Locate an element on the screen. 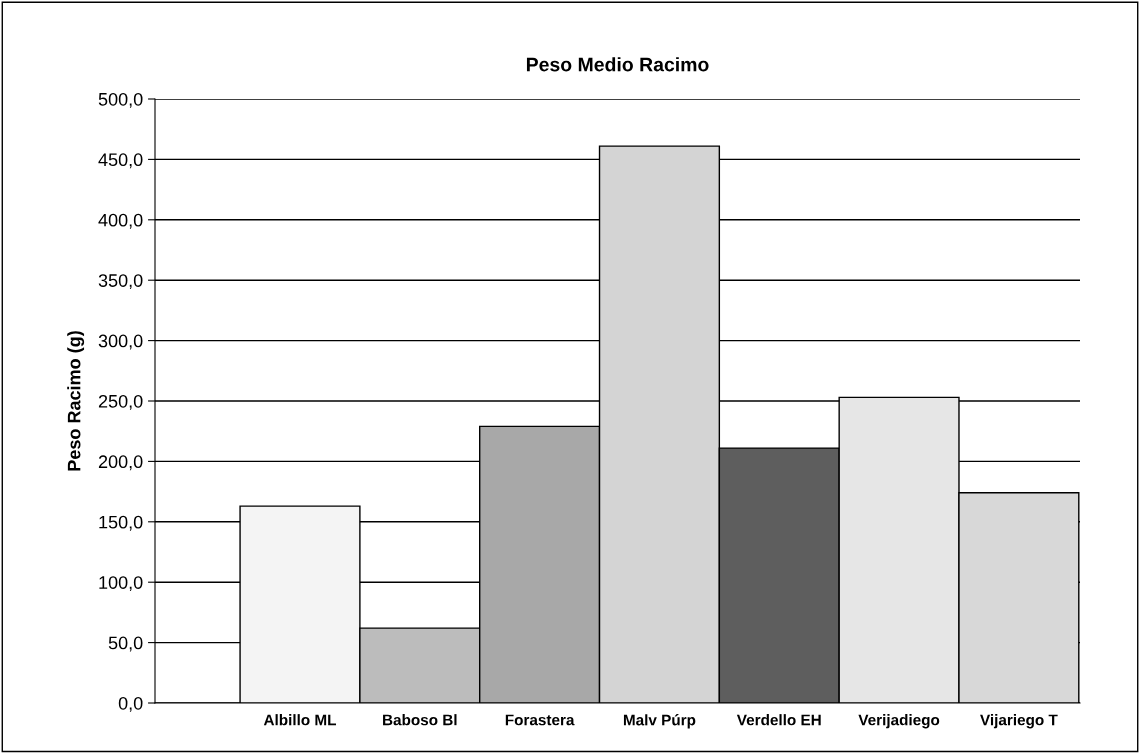  y-tick-label: 0,0 is located at coordinates (130, 704).